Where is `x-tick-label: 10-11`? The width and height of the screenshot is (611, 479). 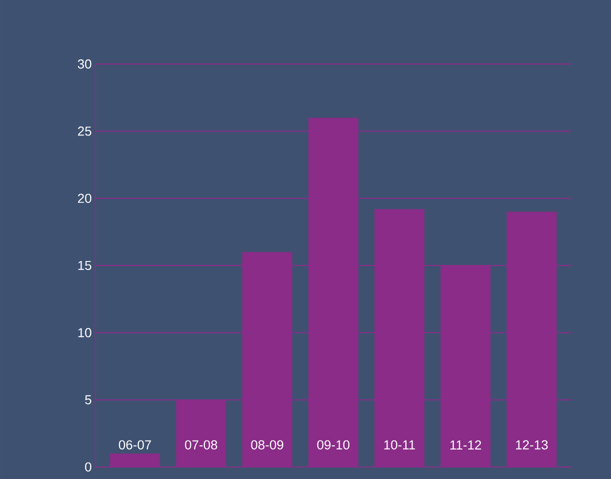 x-tick-label: 10-11 is located at coordinates (399, 445).